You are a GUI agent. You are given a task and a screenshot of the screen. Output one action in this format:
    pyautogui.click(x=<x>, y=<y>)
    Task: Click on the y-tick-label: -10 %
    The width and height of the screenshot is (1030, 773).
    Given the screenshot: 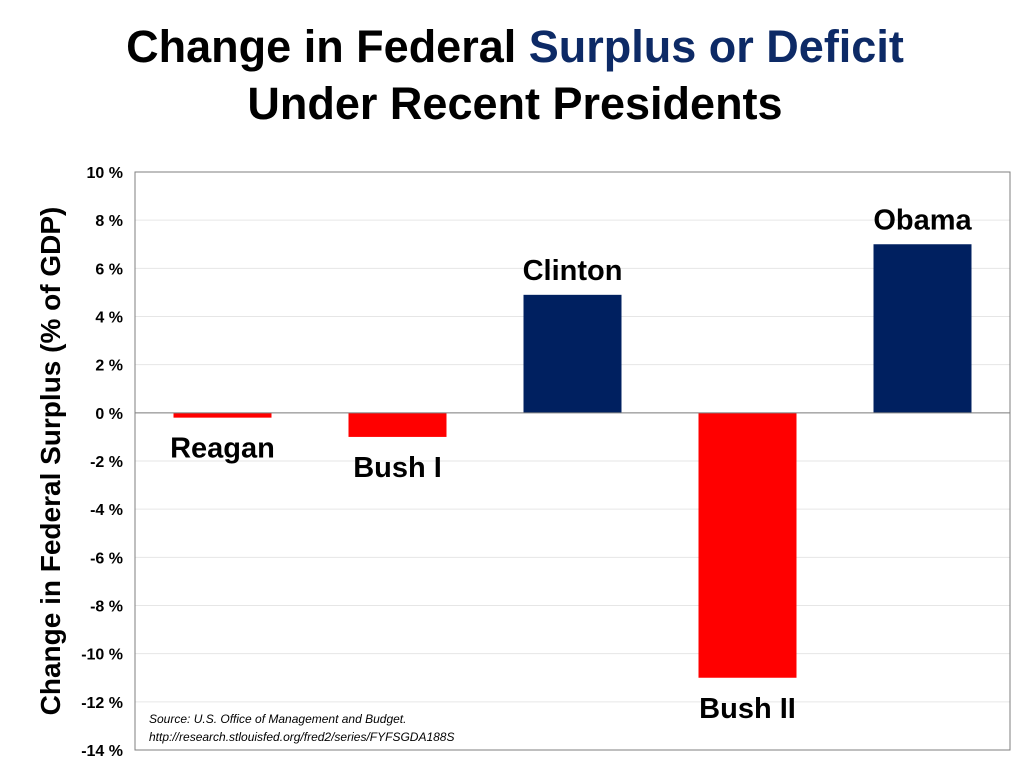 What is the action you would take?
    pyautogui.click(x=102, y=655)
    